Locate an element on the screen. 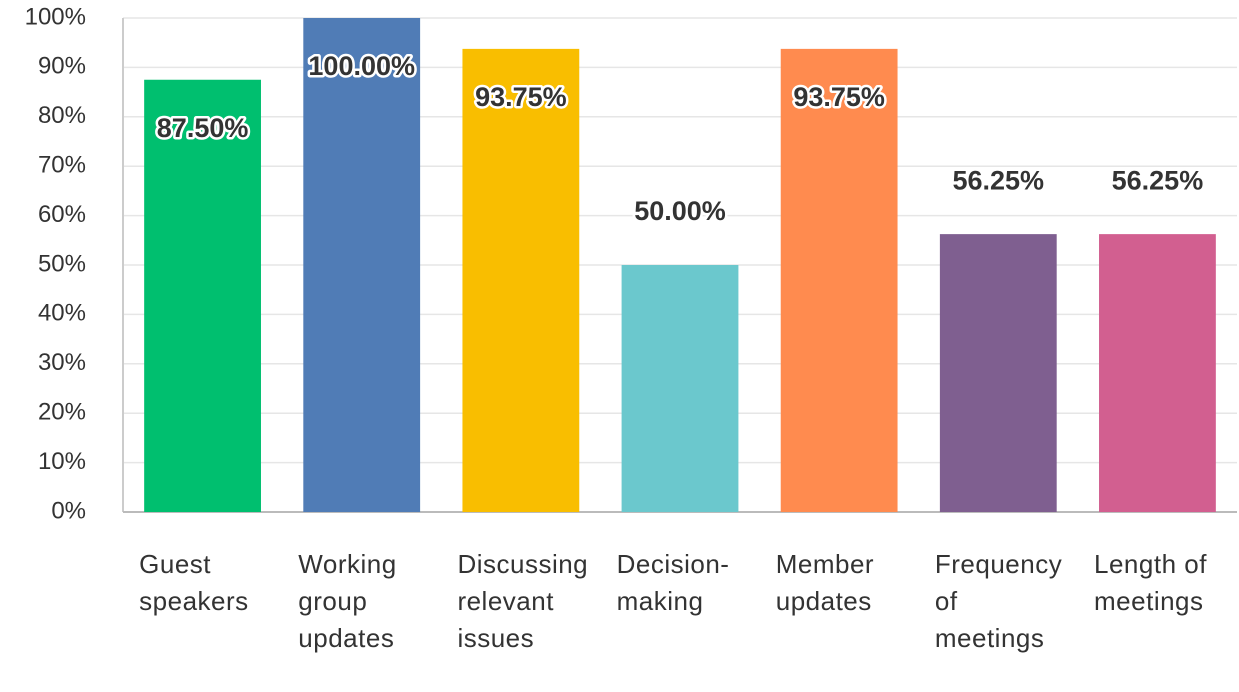 Image resolution: width=1239 pixels, height=692 pixels. data-label: 100.00% is located at coordinates (361, 66).